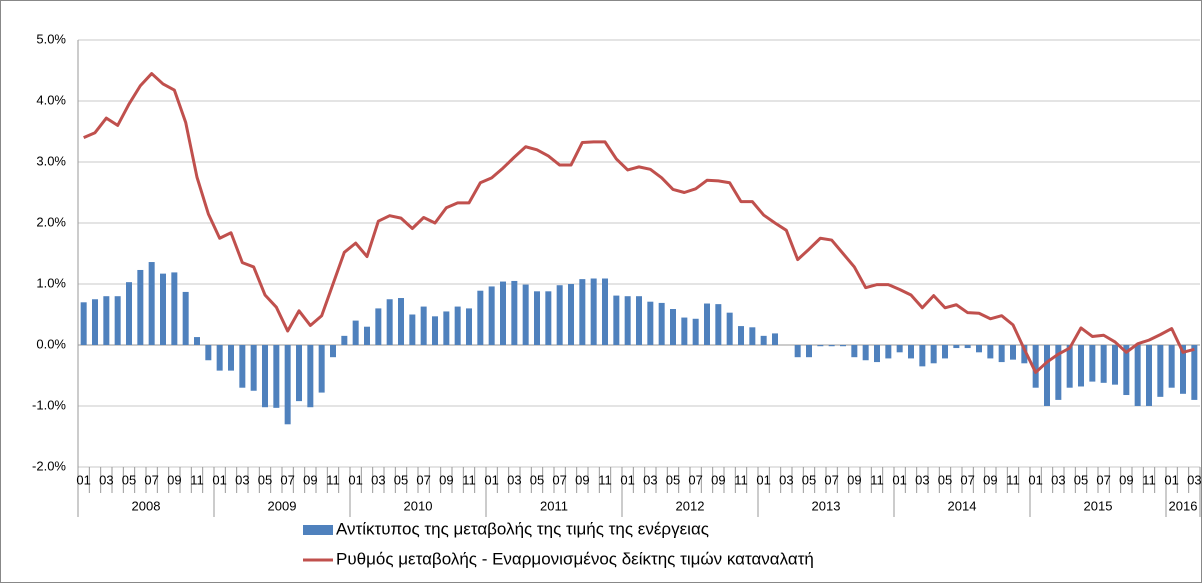 This screenshot has height=583, width=1202. What do you see at coordinates (1183, 505) in the screenshot?
I see `x-group-label: 2016` at bounding box center [1183, 505].